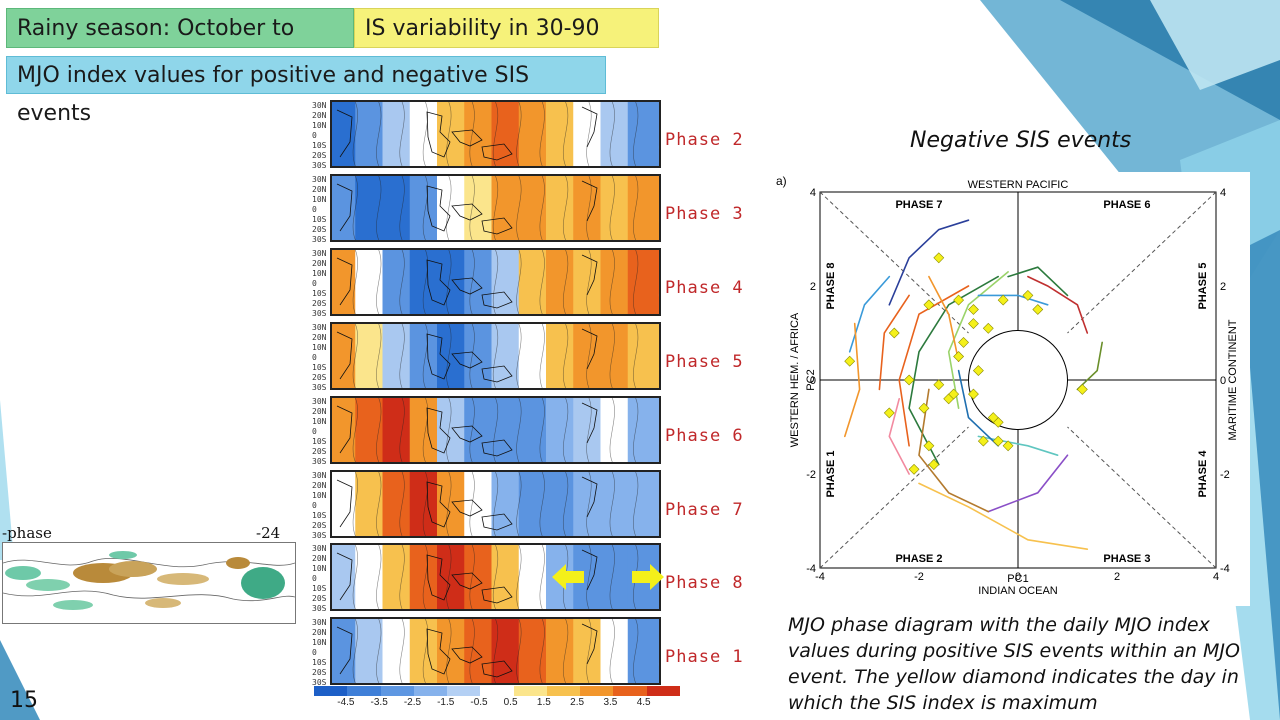 This screenshot has width=1280, height=720. Describe the element at coordinates (811, 379) in the screenshot. I see `pc2-label: PC2` at that location.